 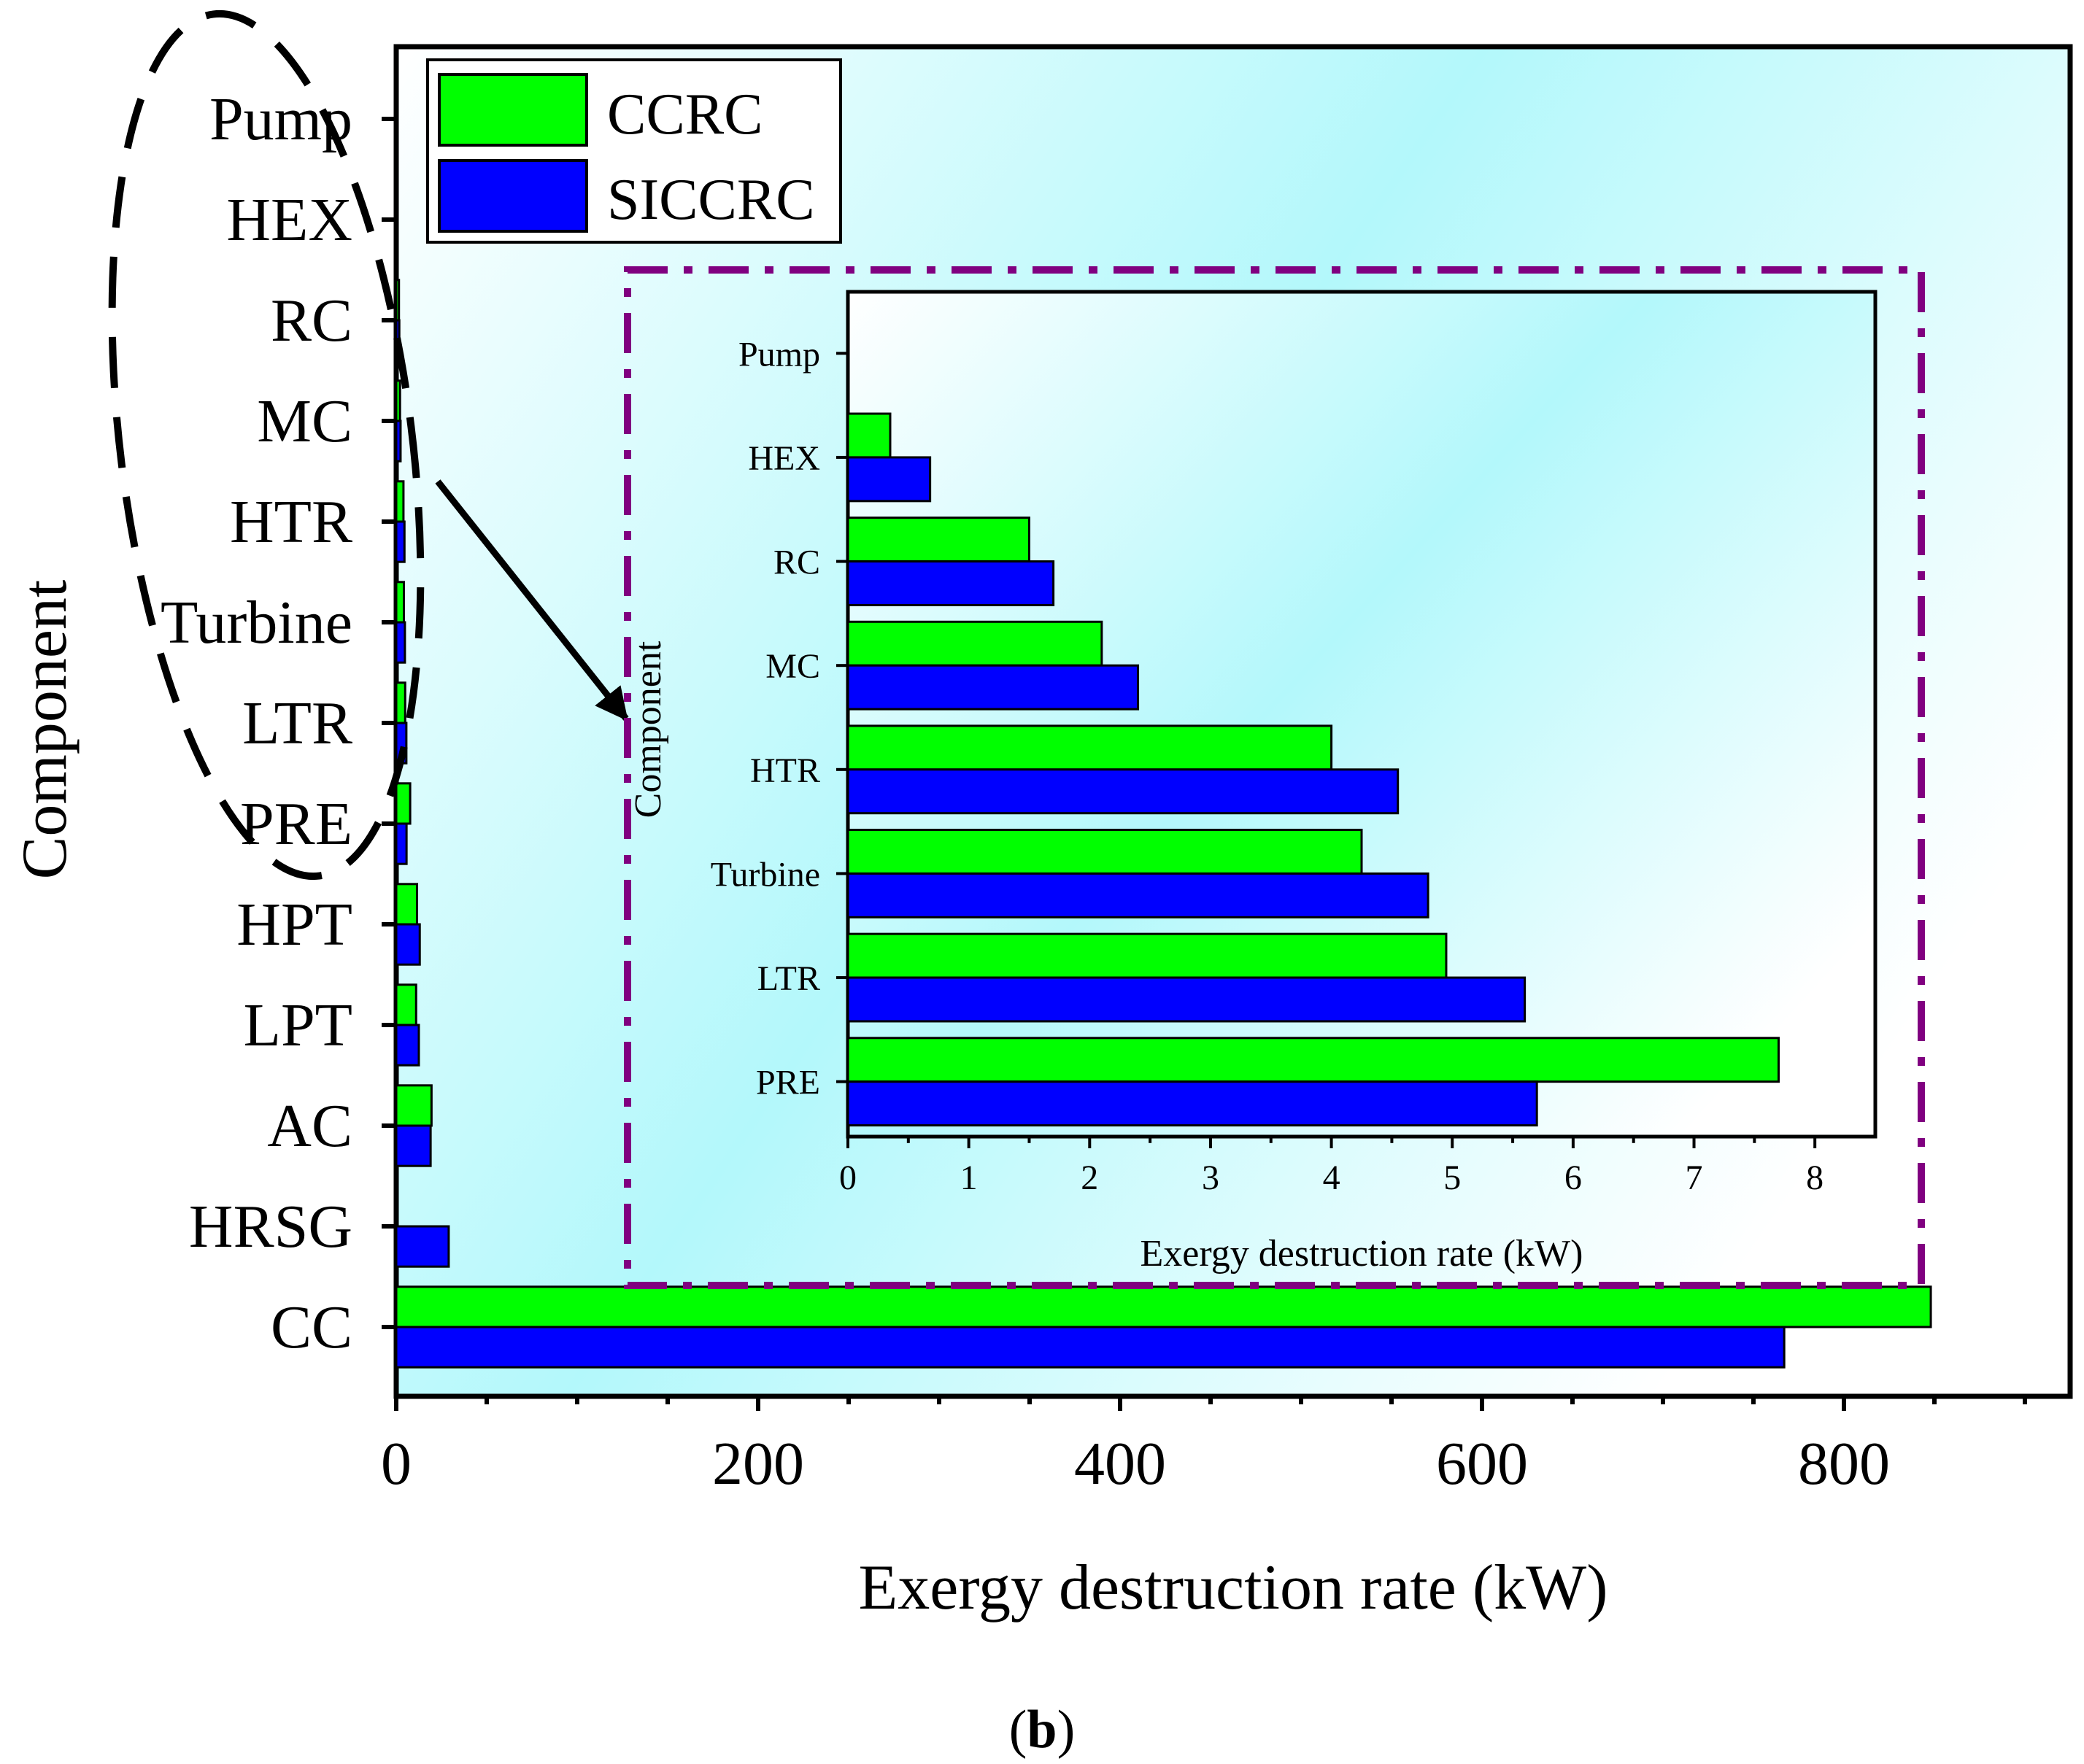 What do you see at coordinates (1147, 955) in the screenshot?
I see `inset-bar-ccrc-ltr` at bounding box center [1147, 955].